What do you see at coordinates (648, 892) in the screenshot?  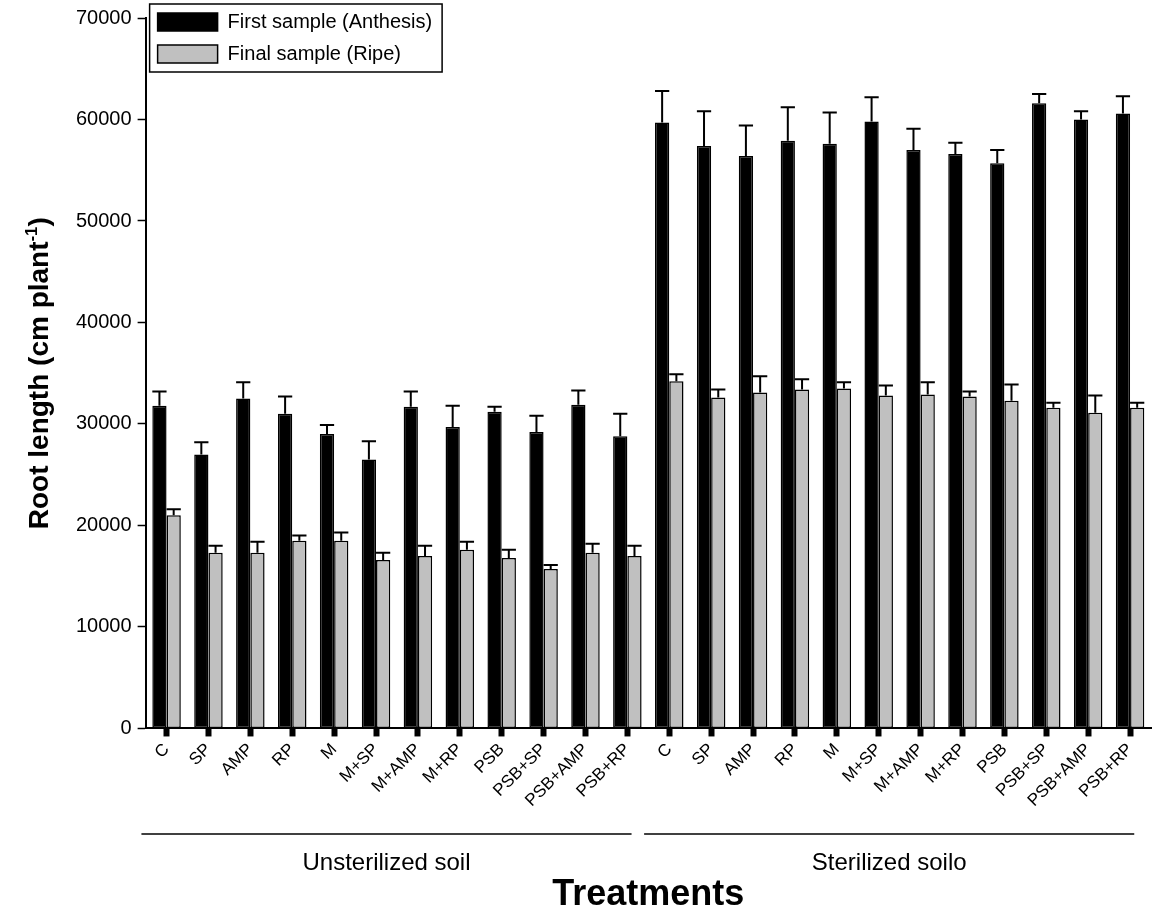 I see `x-axis-title: Treatments` at bounding box center [648, 892].